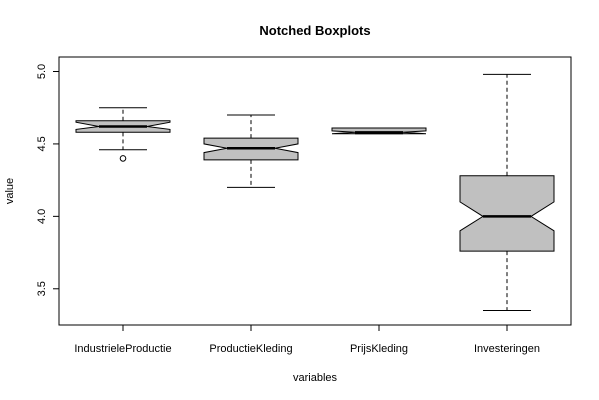 The height and width of the screenshot is (400, 599). What do you see at coordinates (47, 180) in the screenshot?
I see `y-axis: 3.5 4.0 4.5 5.0` at bounding box center [47, 180].